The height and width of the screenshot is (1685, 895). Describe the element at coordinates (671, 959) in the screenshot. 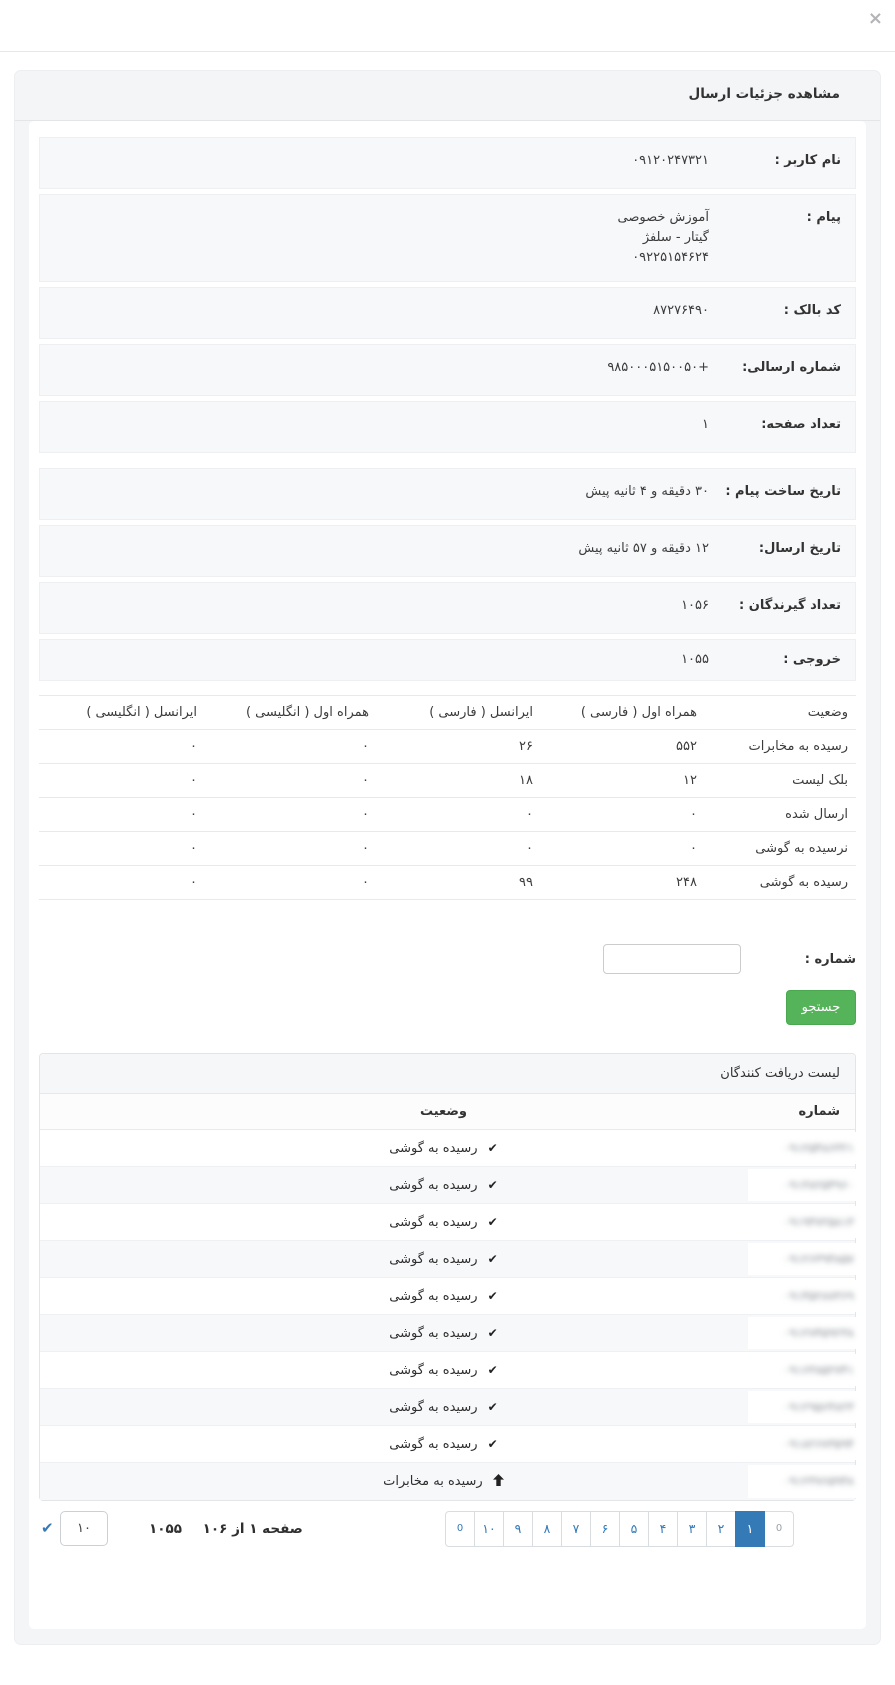

I see `number-search-input` at that location.